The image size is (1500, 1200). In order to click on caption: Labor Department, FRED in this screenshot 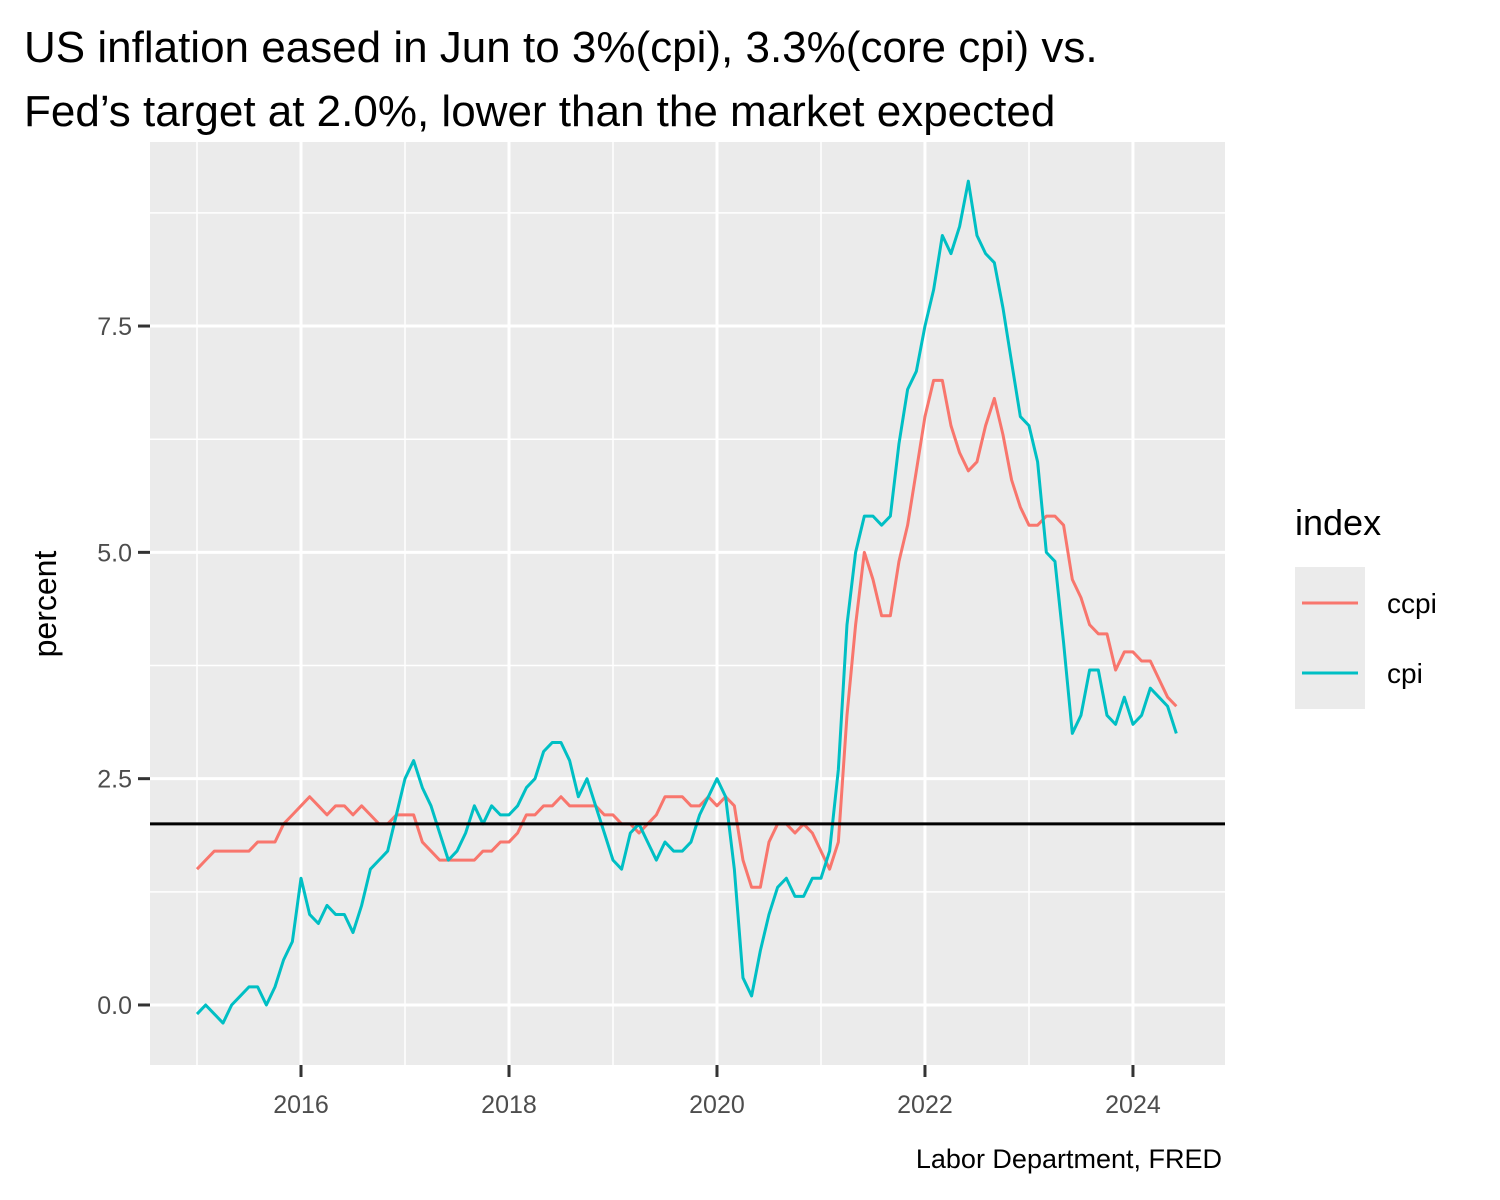, I will do `click(1069, 1159)`.